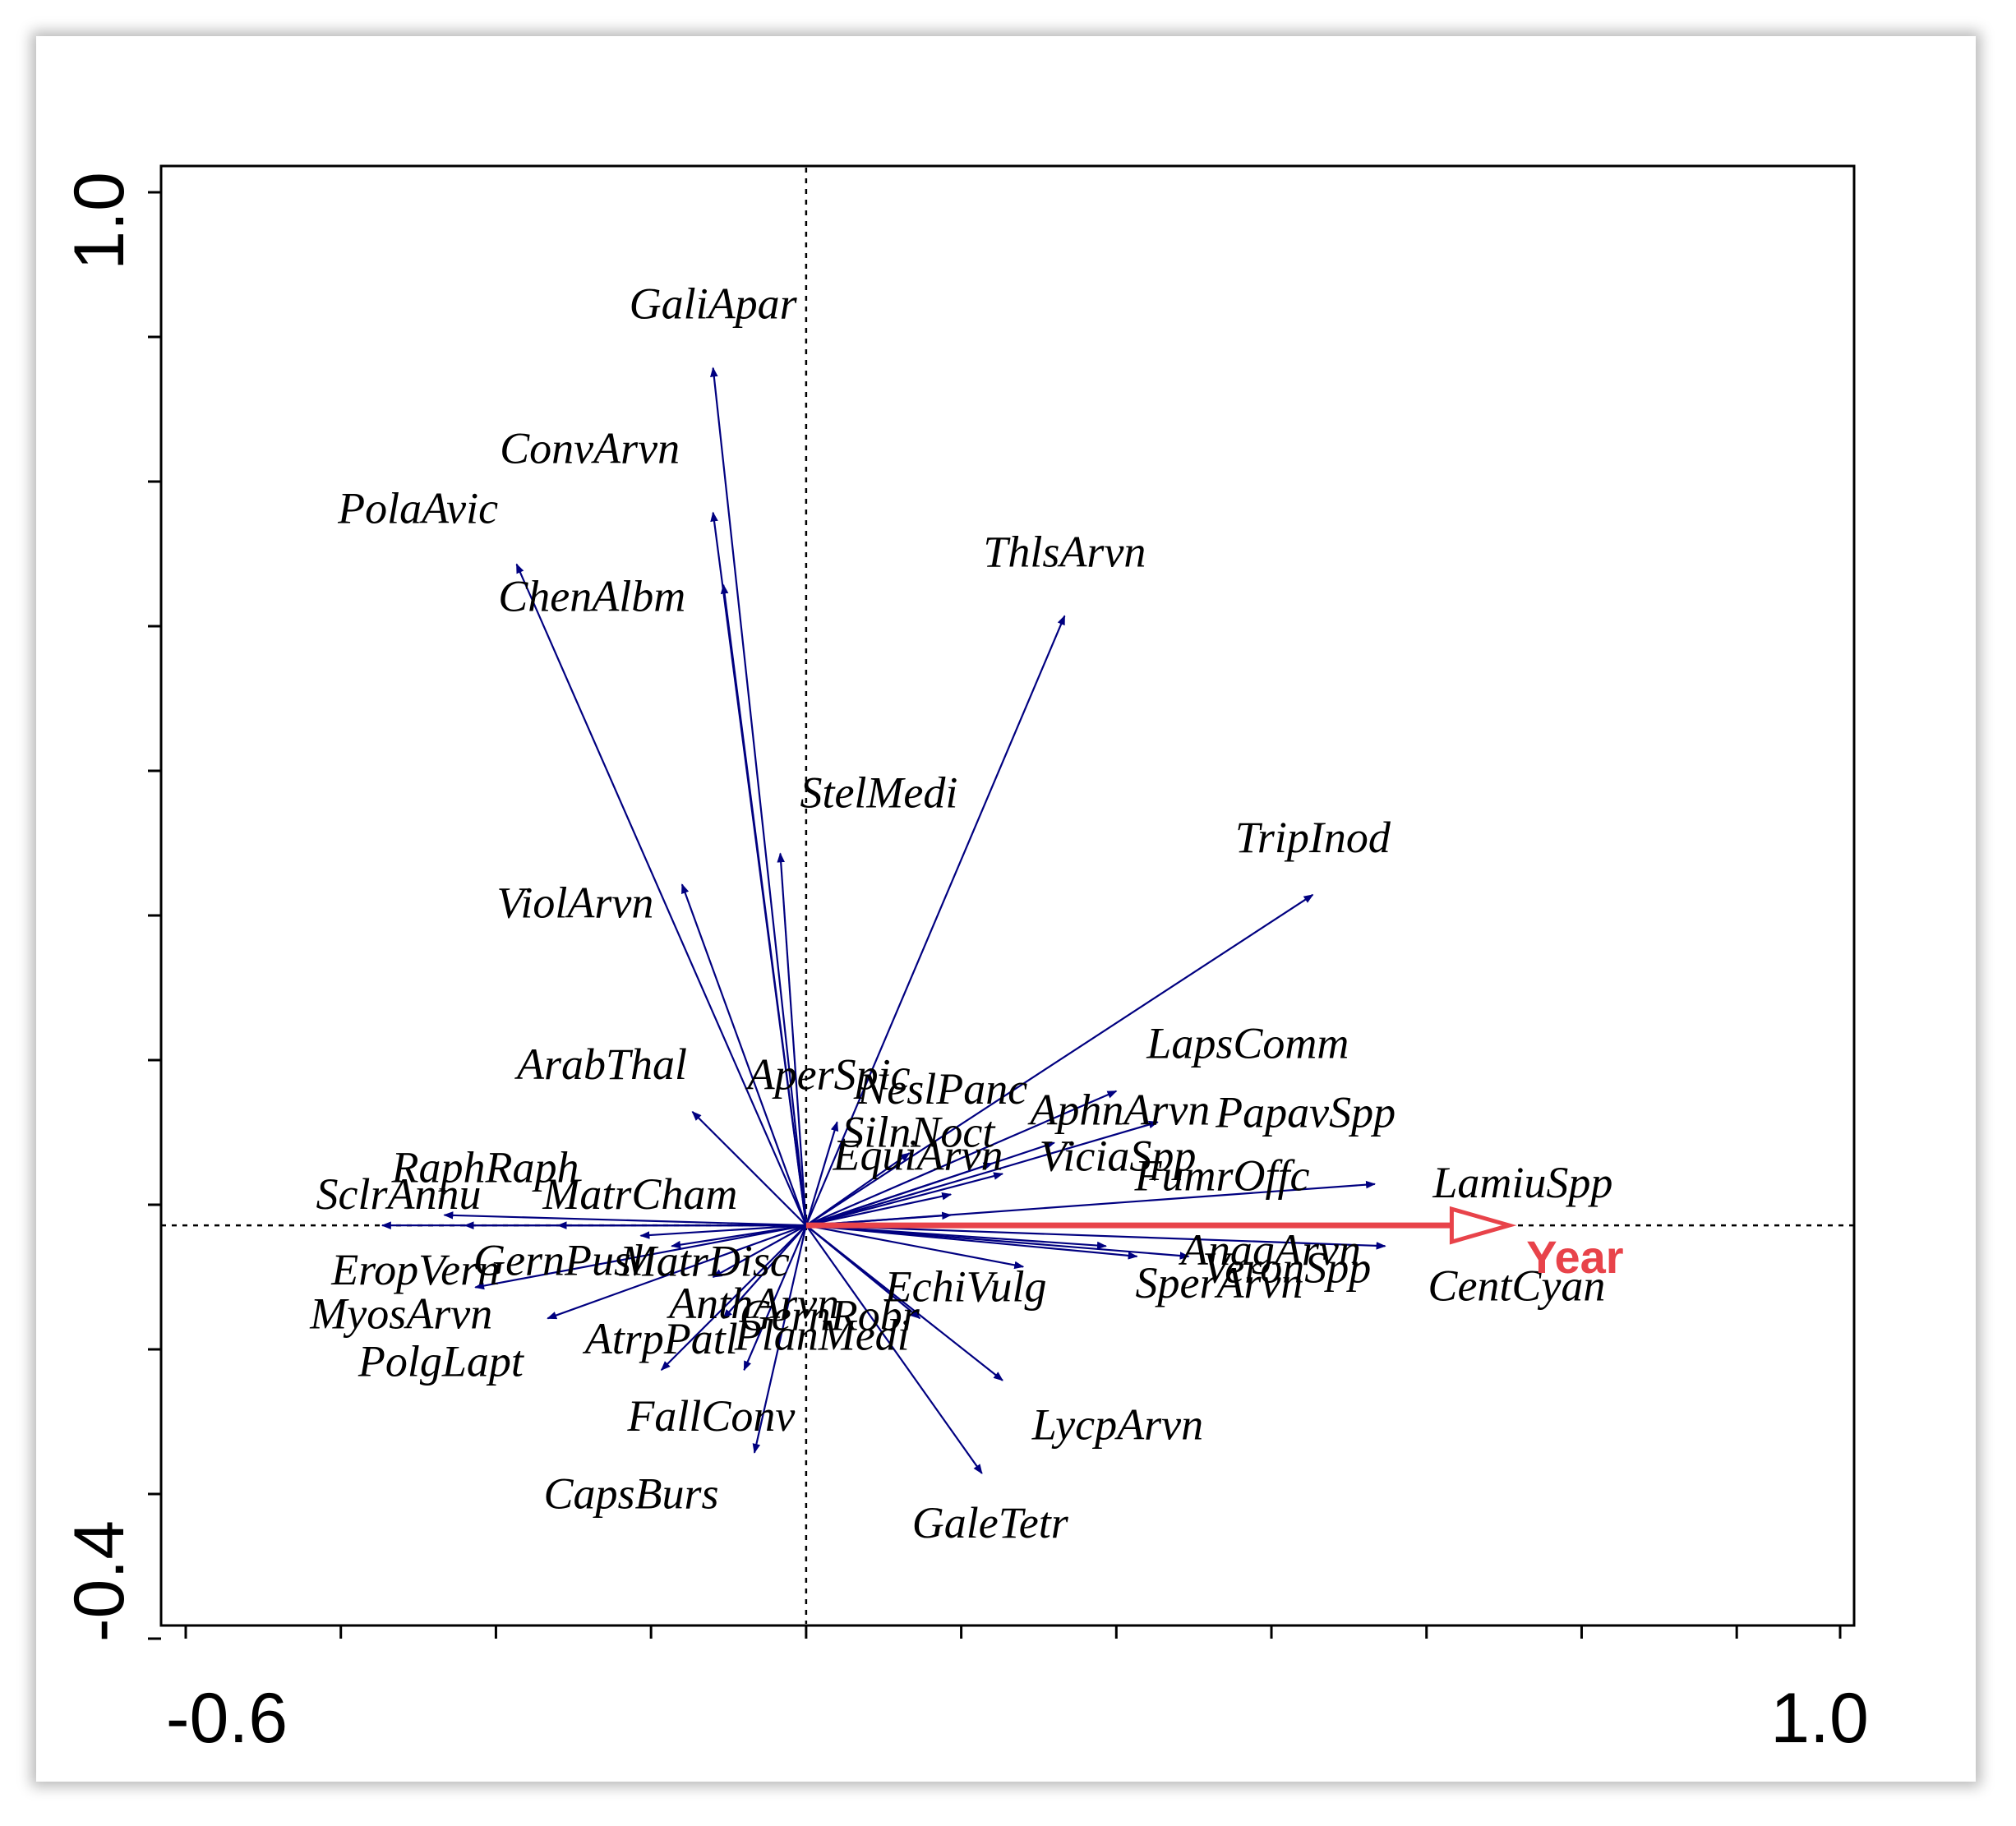 The width and height of the screenshot is (2016, 1826). What do you see at coordinates (1483, 1225) in the screenshot?
I see `env-arrow-head` at bounding box center [1483, 1225].